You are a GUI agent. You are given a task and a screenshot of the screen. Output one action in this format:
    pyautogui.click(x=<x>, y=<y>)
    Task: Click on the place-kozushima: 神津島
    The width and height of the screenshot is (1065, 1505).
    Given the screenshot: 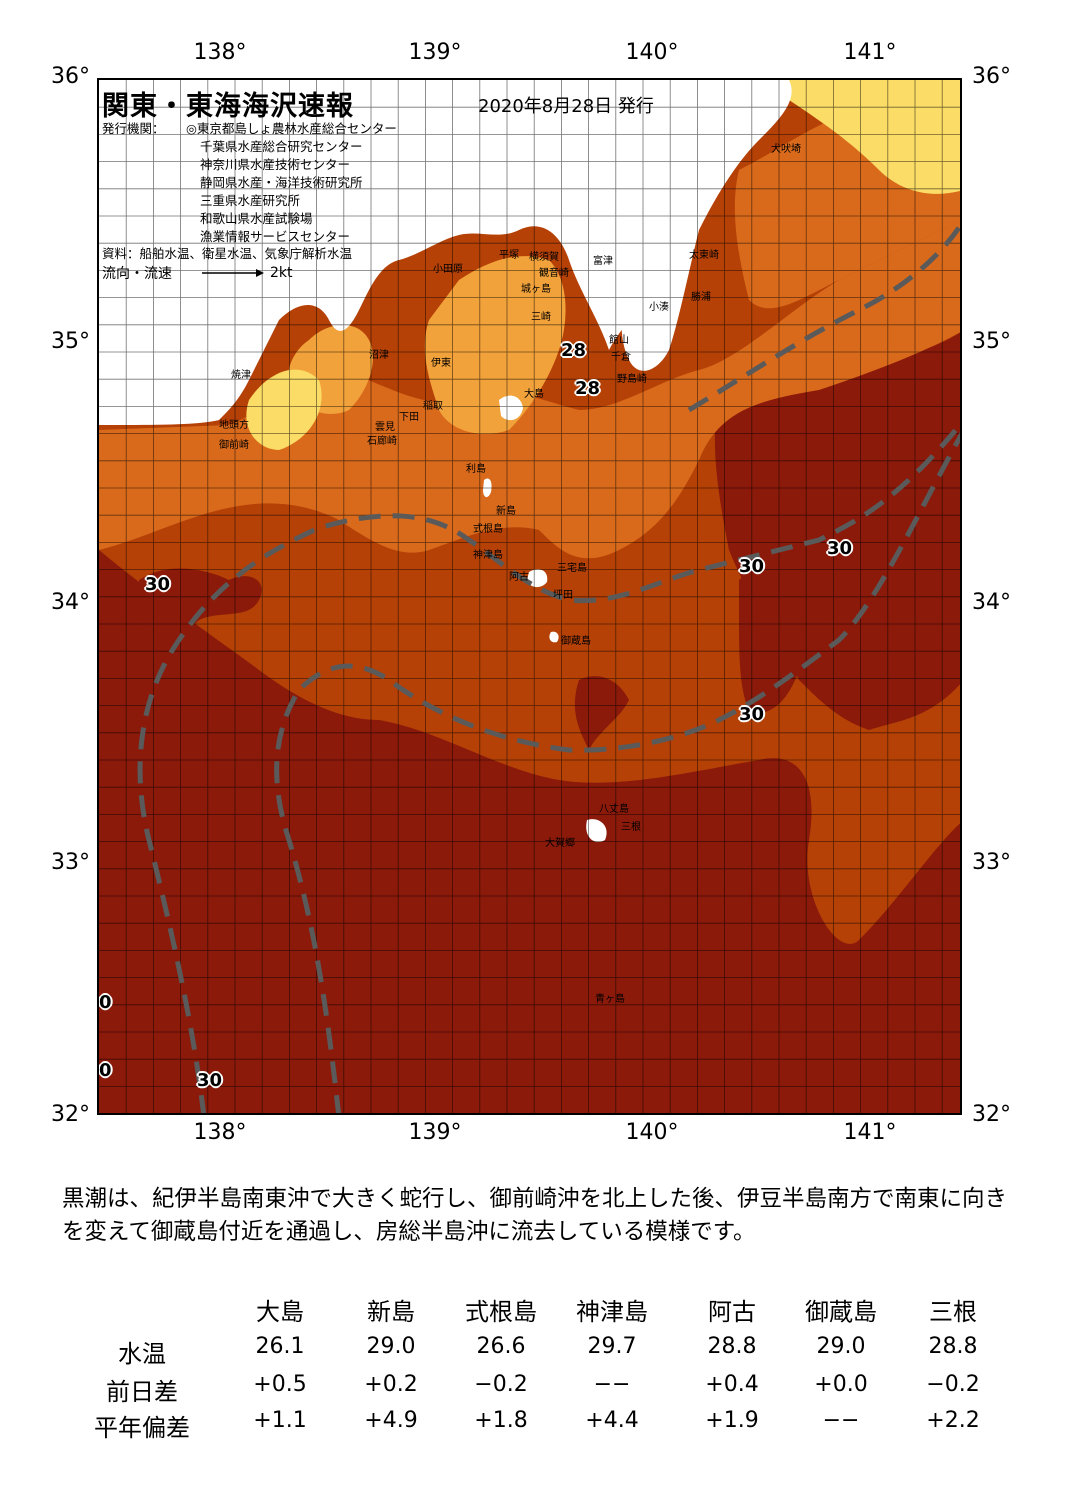 What is the action you would take?
    pyautogui.click(x=488, y=555)
    